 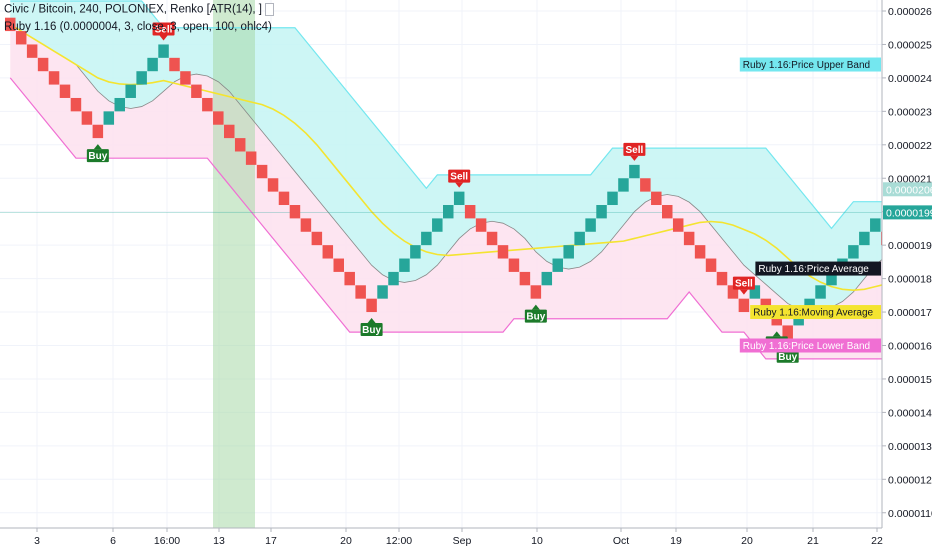 I want to click on y-axis-panel, so click(x=907, y=275).